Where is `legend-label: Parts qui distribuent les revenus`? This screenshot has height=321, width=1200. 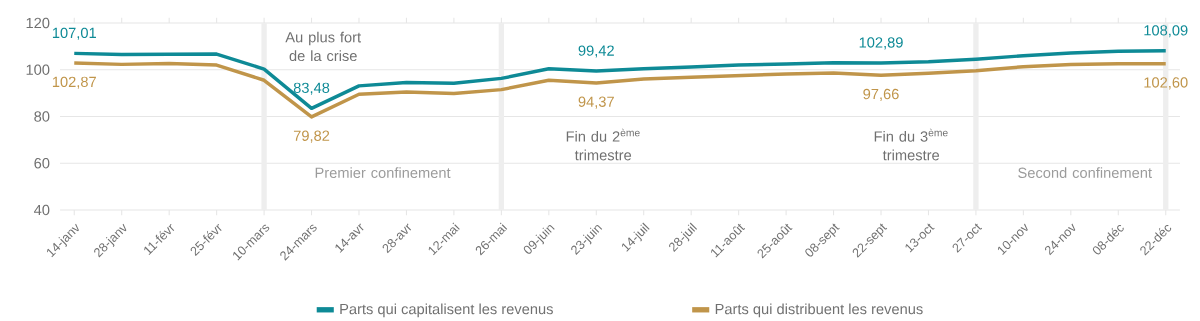 legend-label: Parts qui distribuent les revenus is located at coordinates (819, 310).